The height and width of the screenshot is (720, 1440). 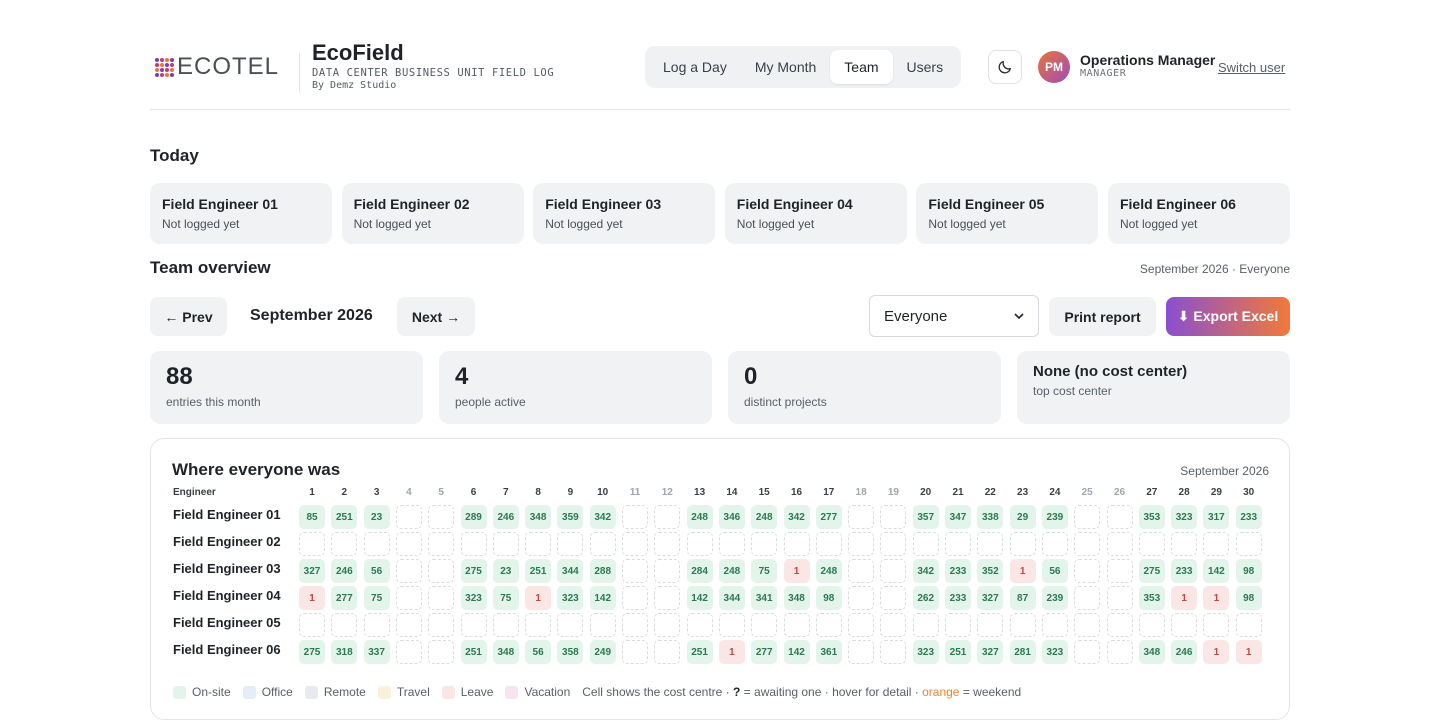 What do you see at coordinates (990, 517) in the screenshot?
I see `day-cell: 338` at bounding box center [990, 517].